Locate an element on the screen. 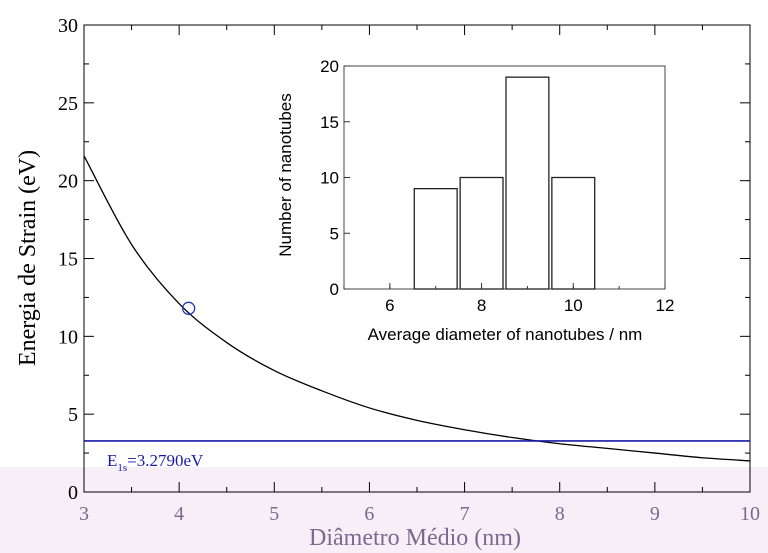 This screenshot has width=768, height=553. main-x-tick-label: 5 is located at coordinates (274, 514).